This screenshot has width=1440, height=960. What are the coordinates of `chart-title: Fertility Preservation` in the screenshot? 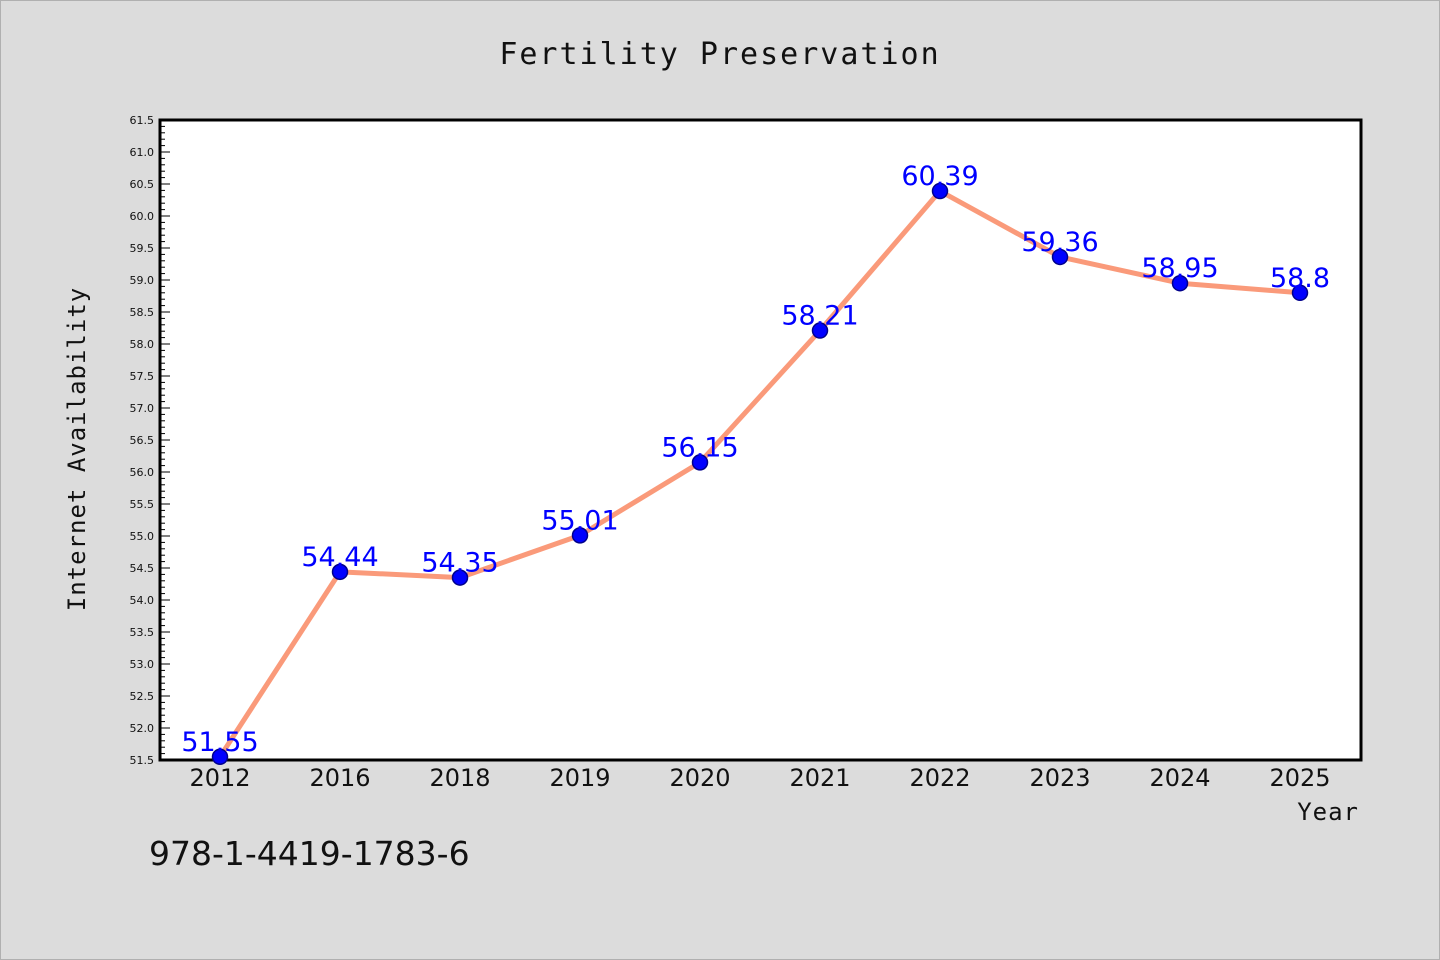 It's located at (719, 54).